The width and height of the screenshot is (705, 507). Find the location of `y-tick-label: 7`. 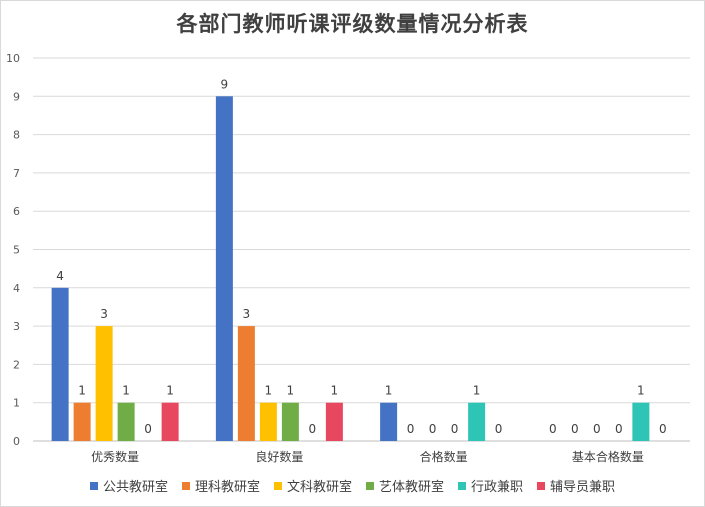

y-tick-label: 7 is located at coordinates (16, 173).